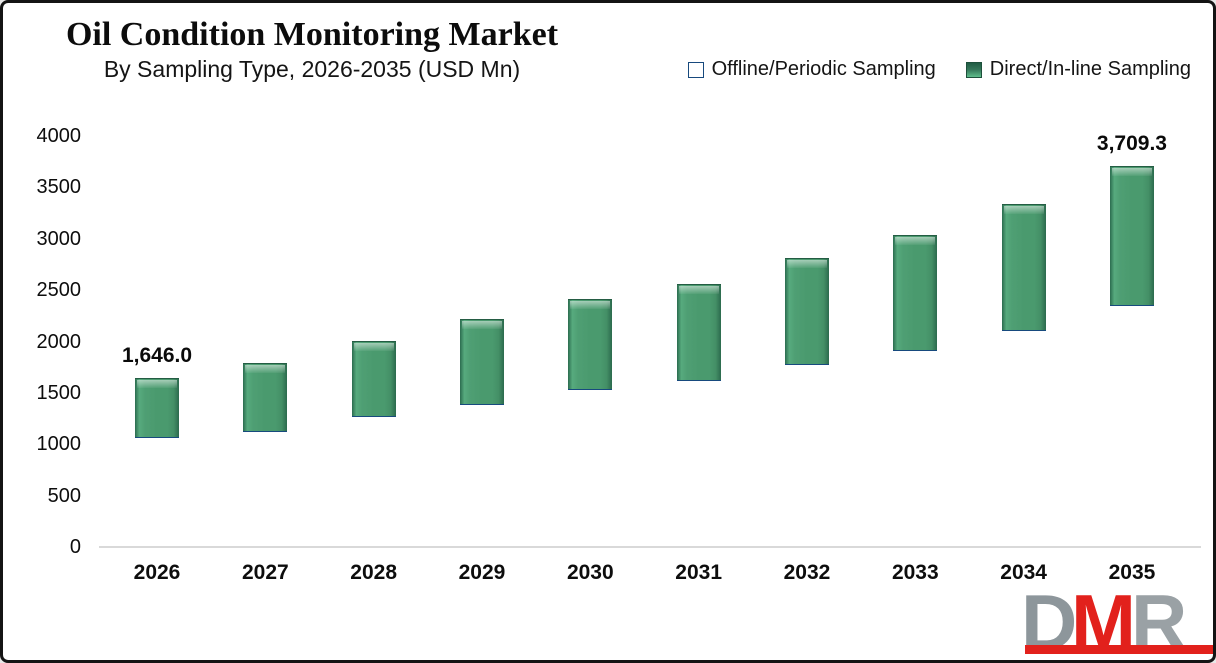 The height and width of the screenshot is (663, 1216). What do you see at coordinates (973, 69) in the screenshot?
I see `legend-swatch-inline-icon` at bounding box center [973, 69].